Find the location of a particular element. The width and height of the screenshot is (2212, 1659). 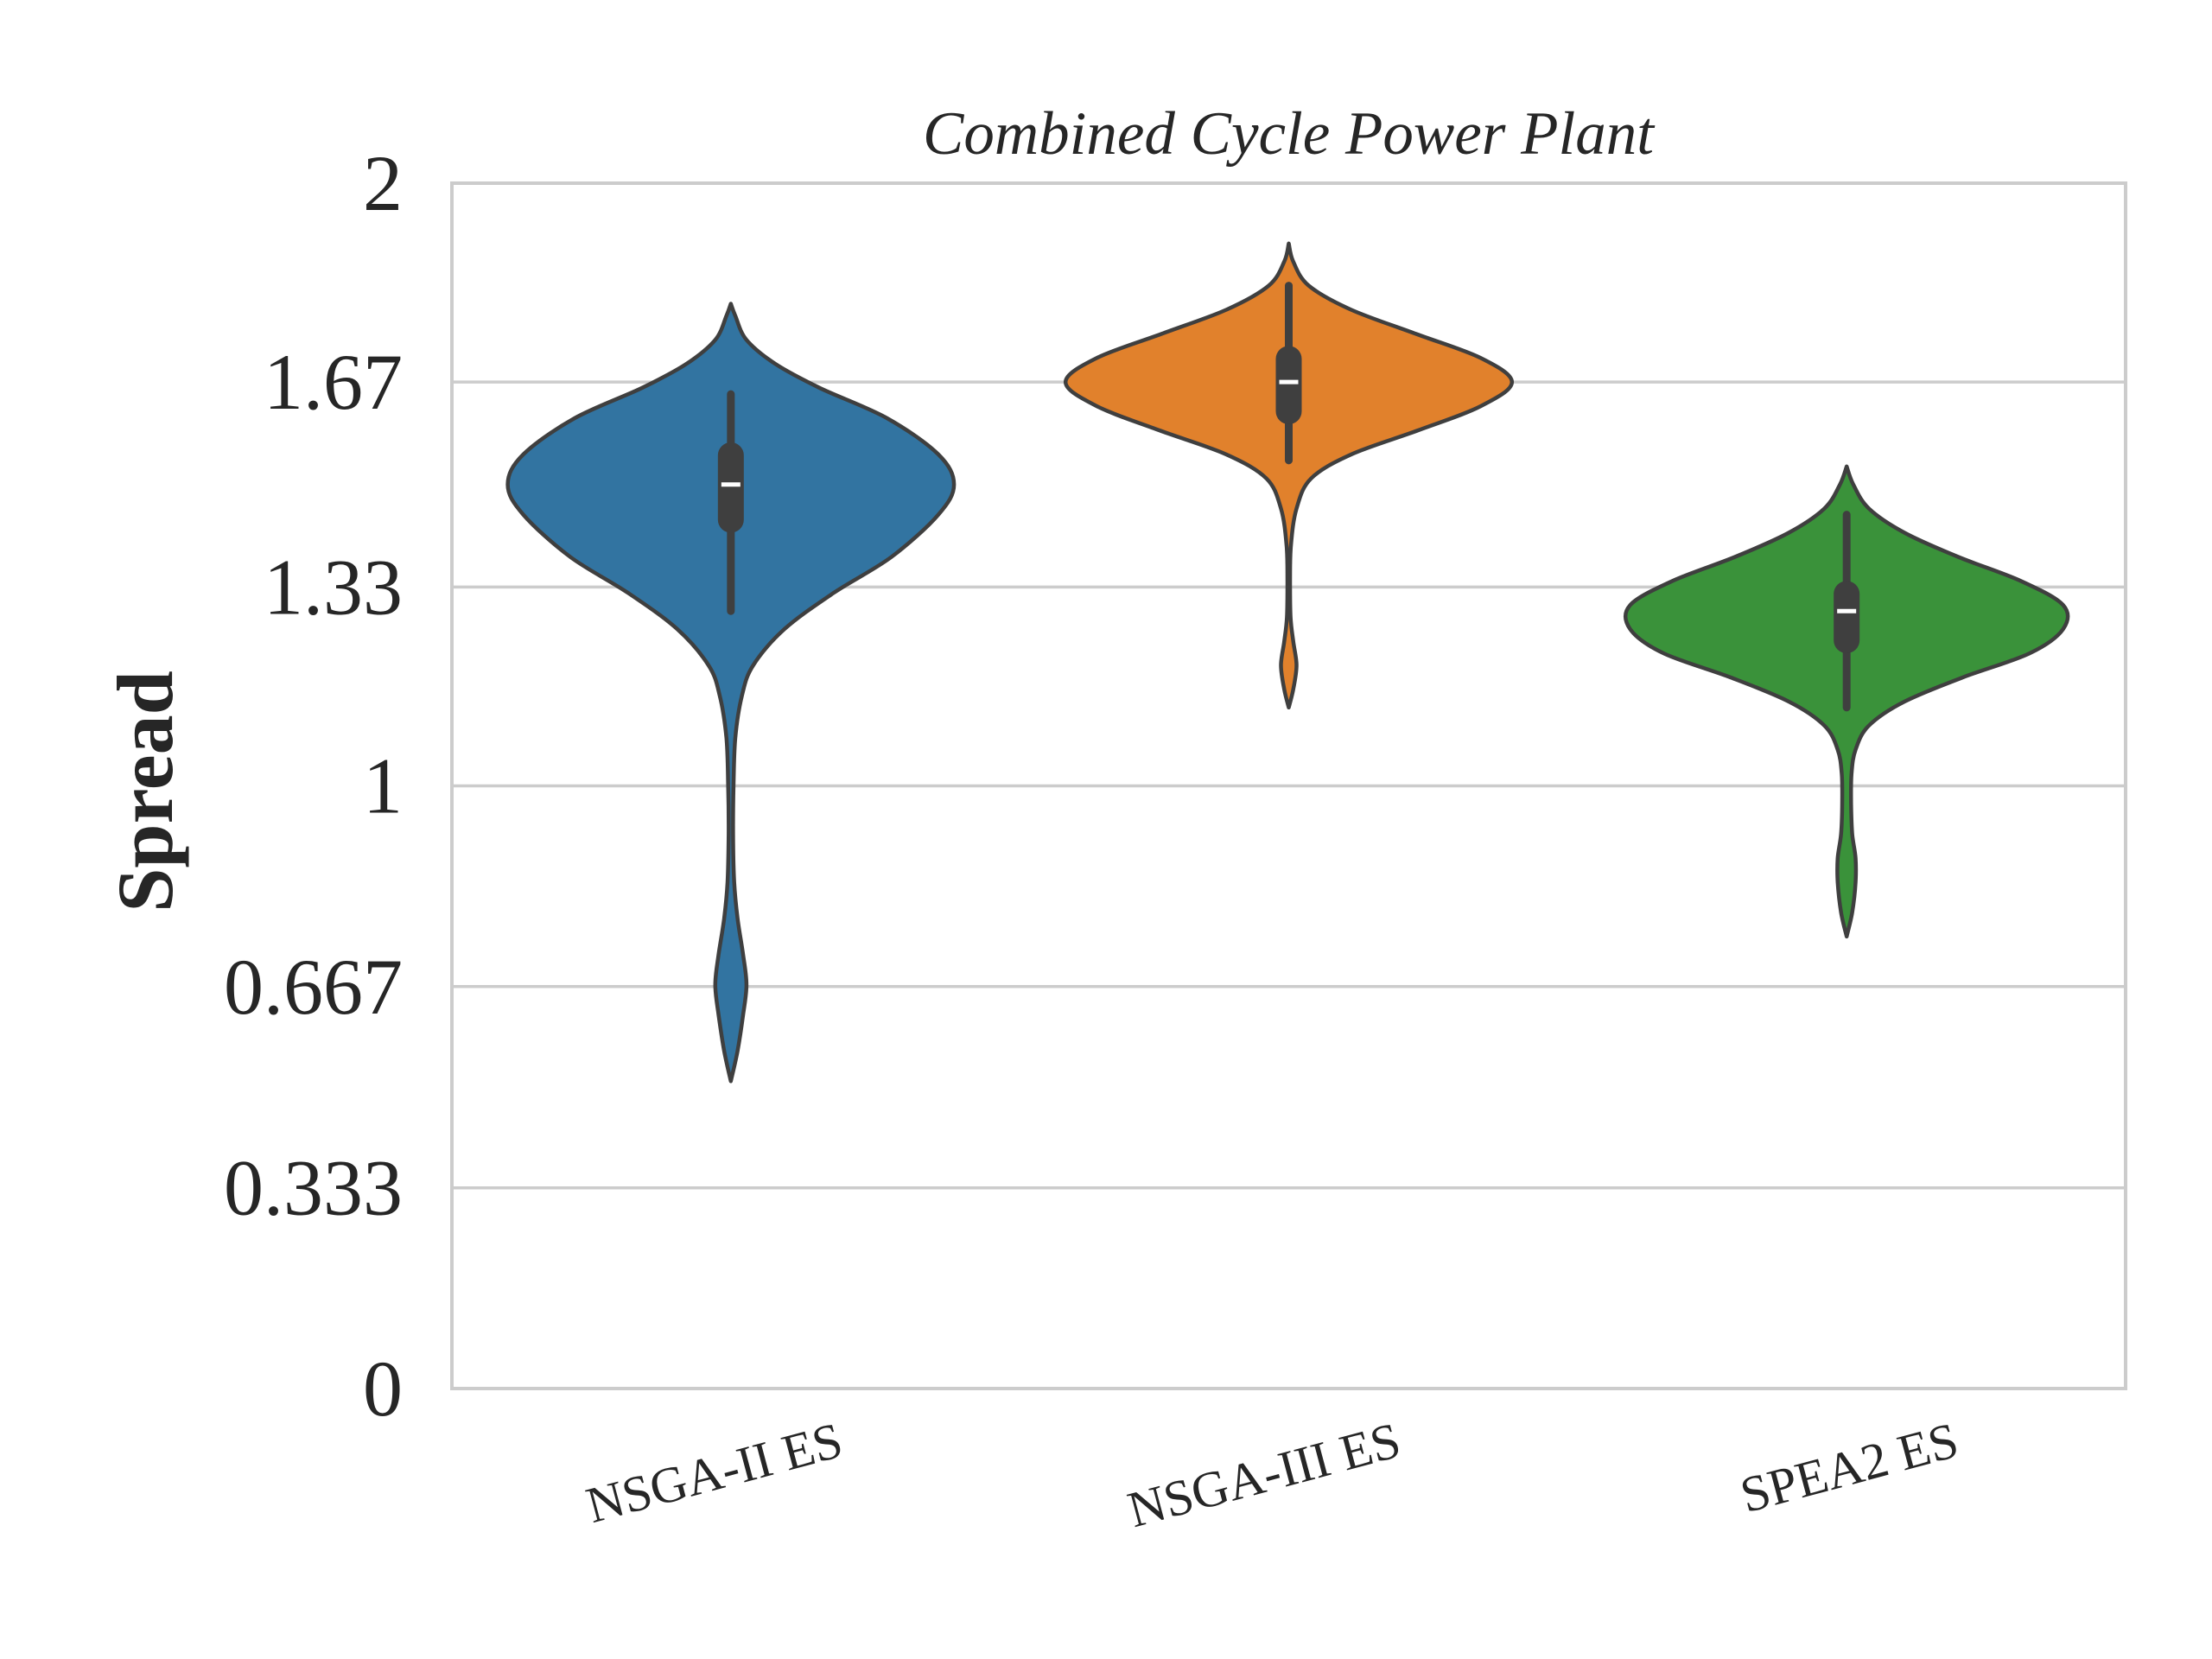

chart-title: Combined Cycle Power Plant is located at coordinates (1289, 134).